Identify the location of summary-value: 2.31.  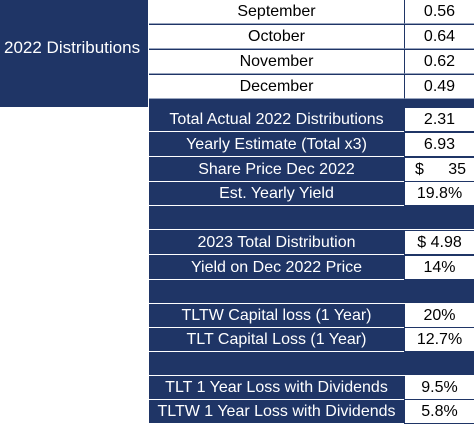
(439, 120).